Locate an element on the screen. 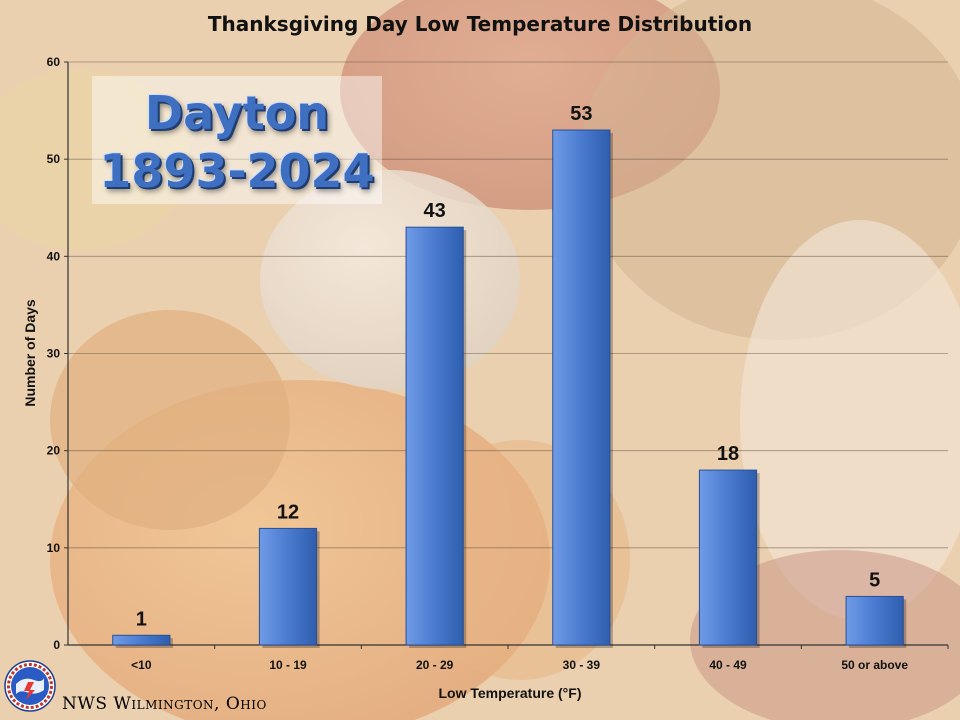 This screenshot has width=960, height=720. x-tick-label: 10 - 19 is located at coordinates (288, 665).